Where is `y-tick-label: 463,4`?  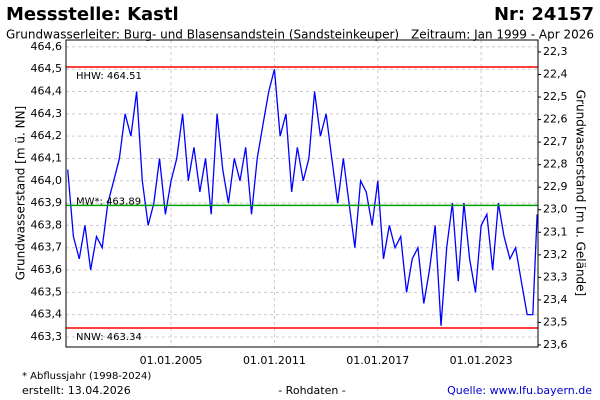
y-tick-label: 463,4 is located at coordinates (47, 314).